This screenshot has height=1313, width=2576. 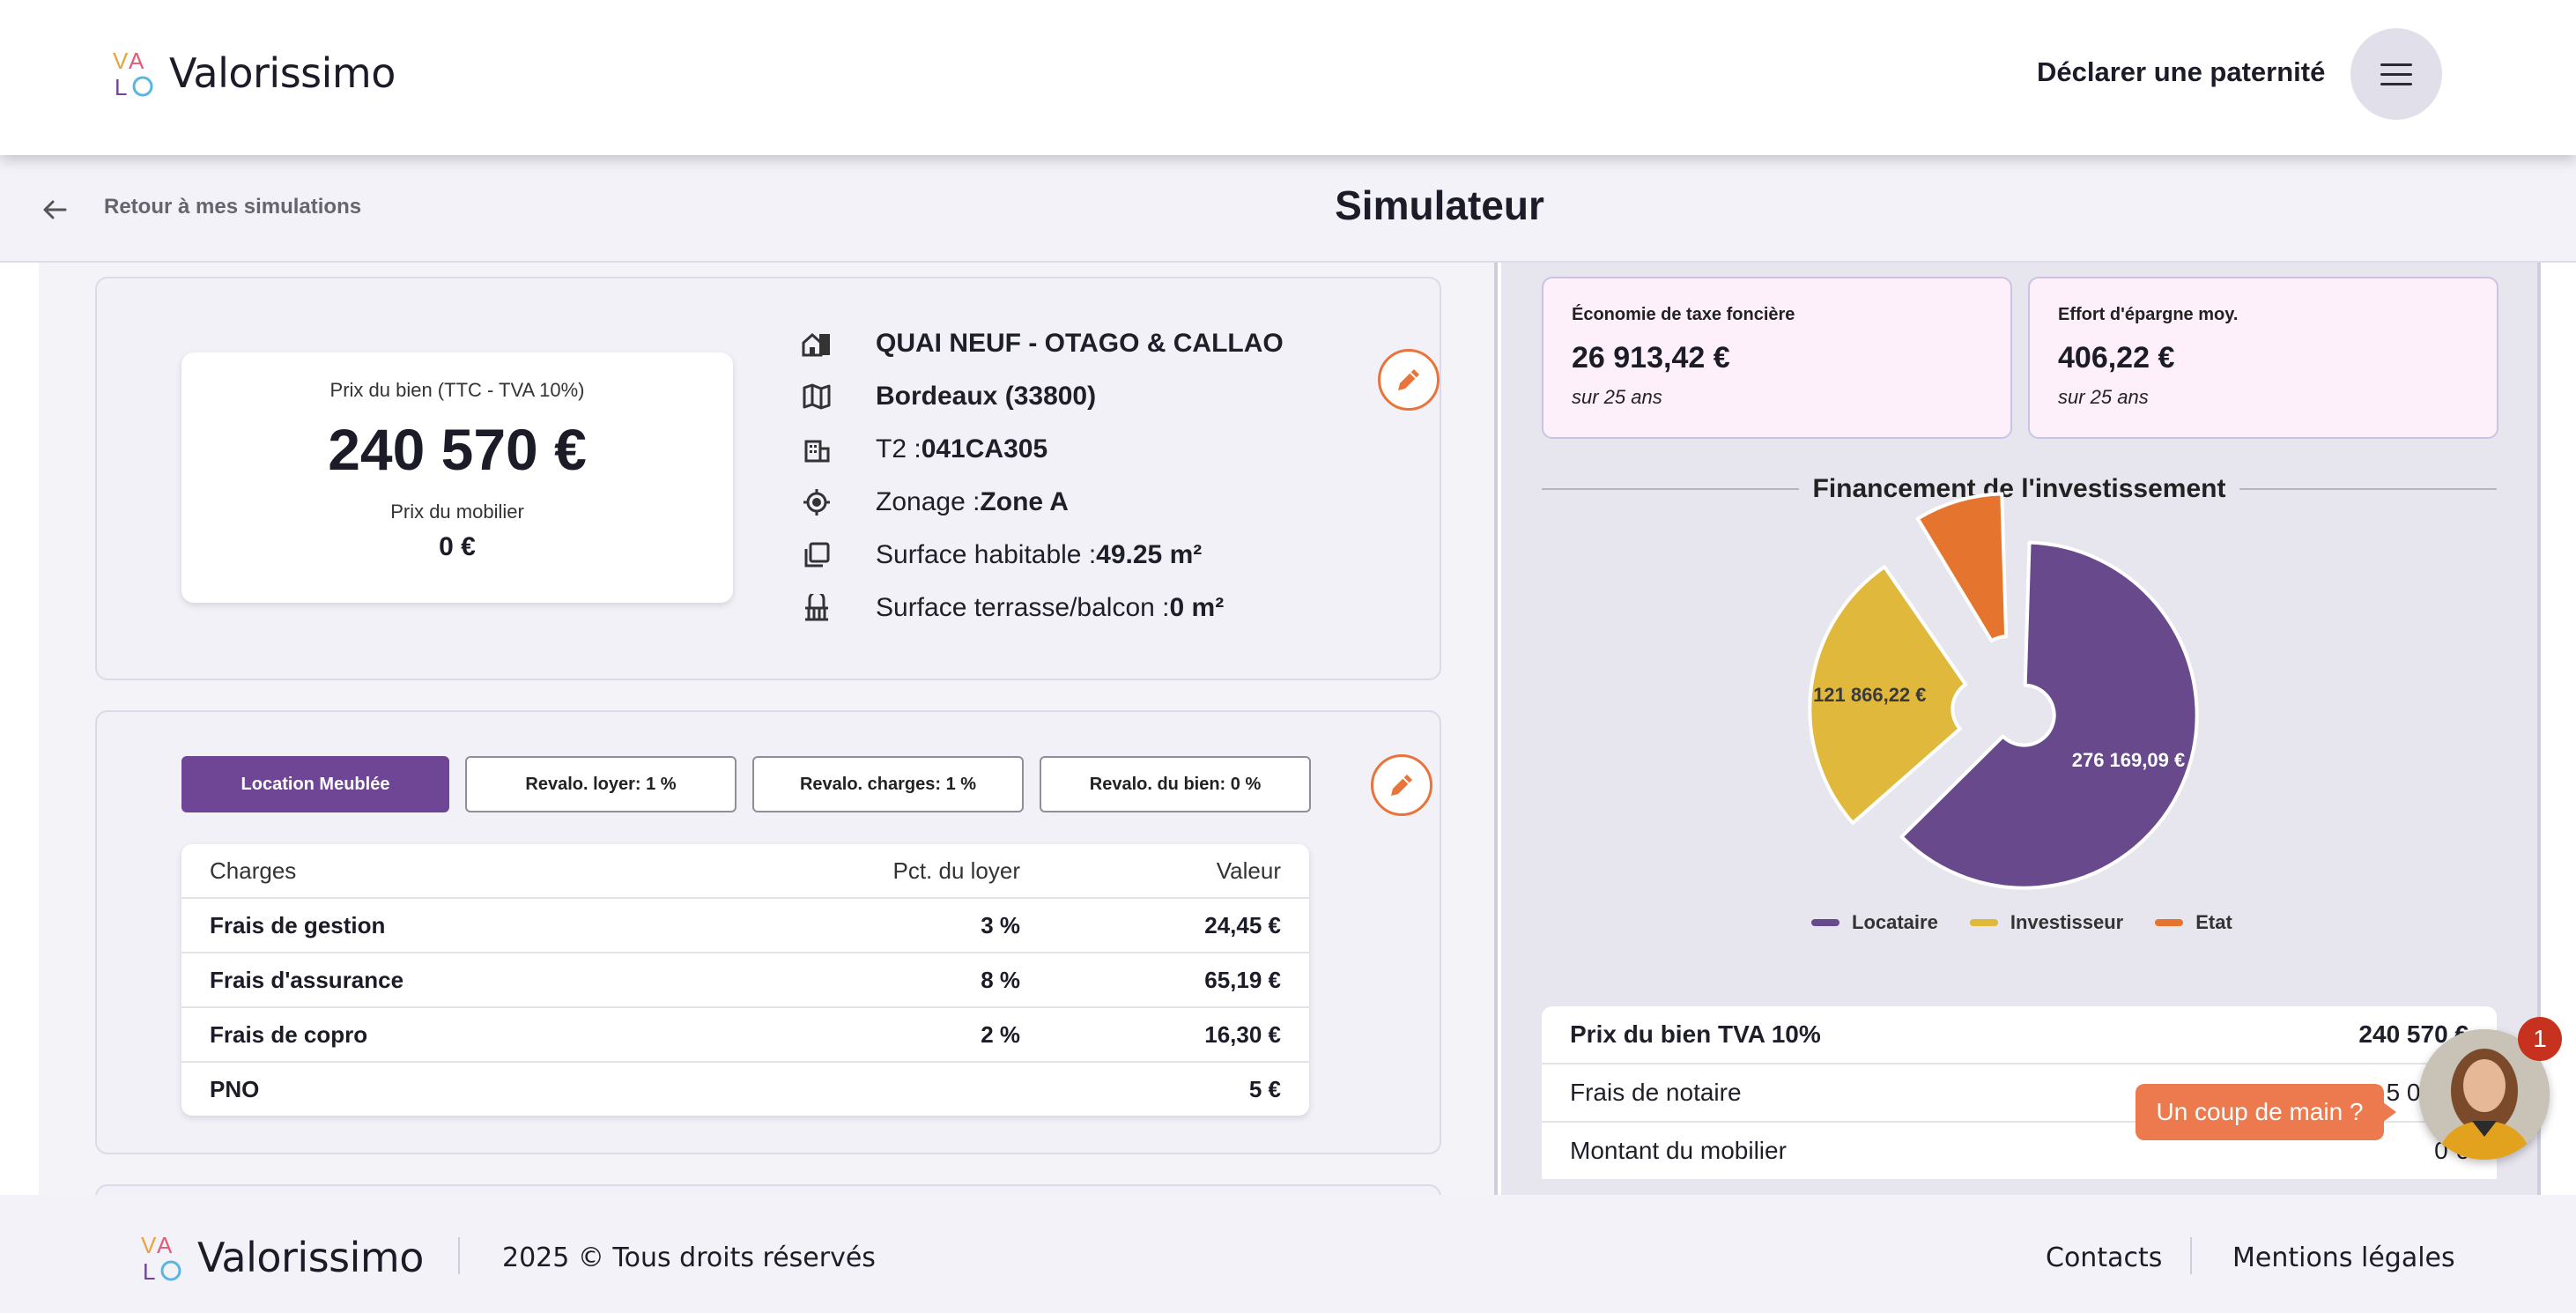 What do you see at coordinates (2396, 74) in the screenshot?
I see `menu-button` at bounding box center [2396, 74].